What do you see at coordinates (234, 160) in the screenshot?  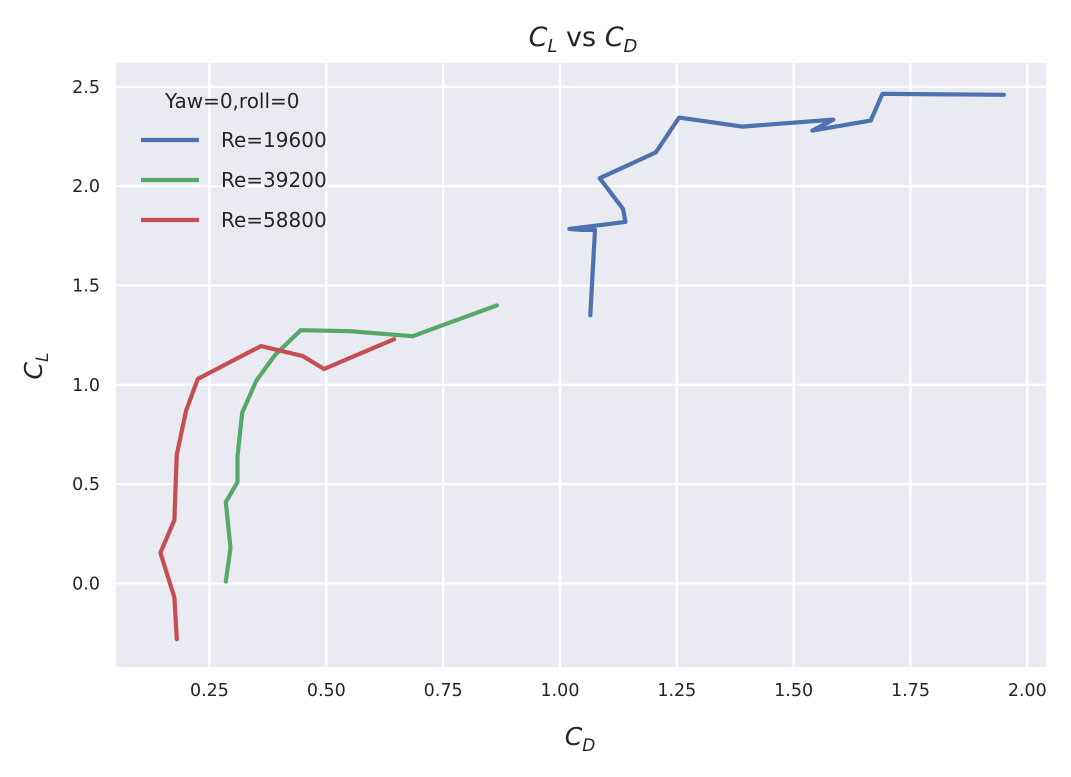 I see `legend: Yaw=0,roll=0 Re=19600 Re=39200 Re=58800` at bounding box center [234, 160].